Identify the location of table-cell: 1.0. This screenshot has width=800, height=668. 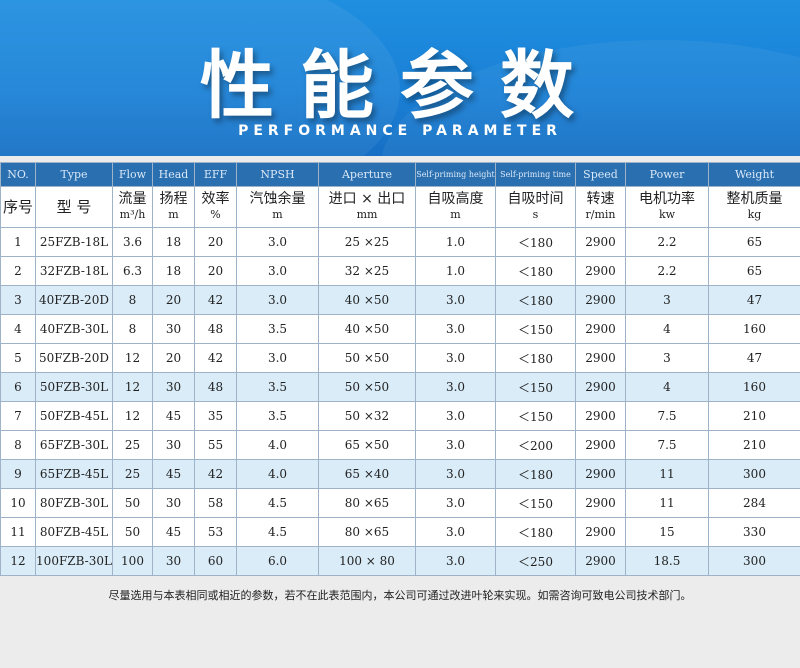
(455, 271).